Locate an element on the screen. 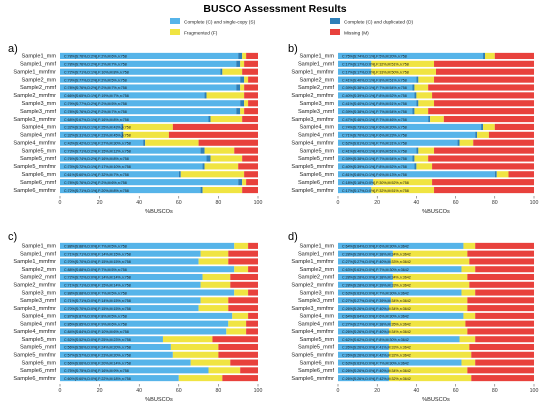 This screenshot has height=403, width=550. category-label: Sample3_mmfmr is located at coordinates (34, 309).